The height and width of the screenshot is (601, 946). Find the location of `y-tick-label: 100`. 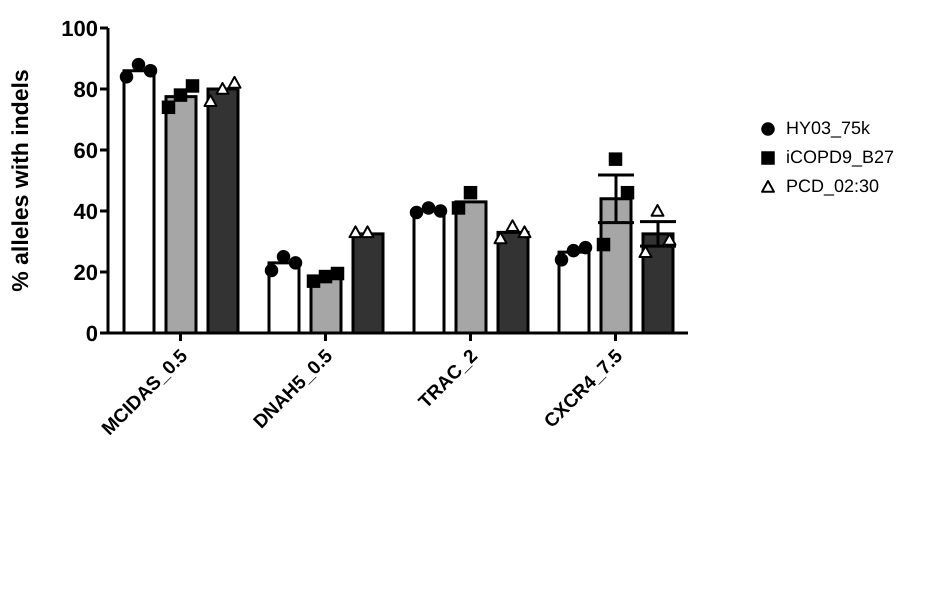

y-tick-label: 100 is located at coordinates (79, 28).